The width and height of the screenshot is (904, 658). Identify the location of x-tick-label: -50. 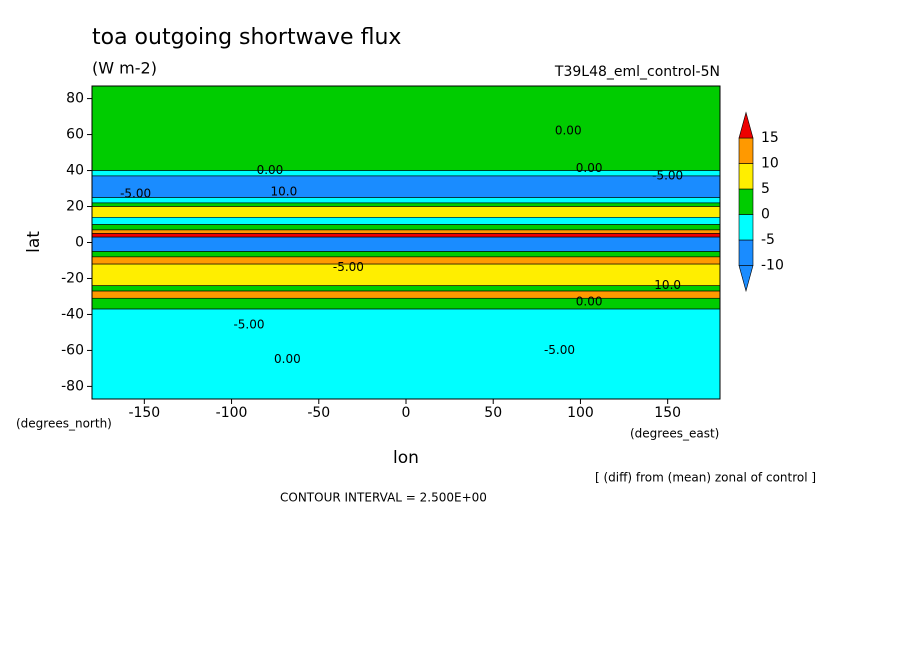
(318, 413).